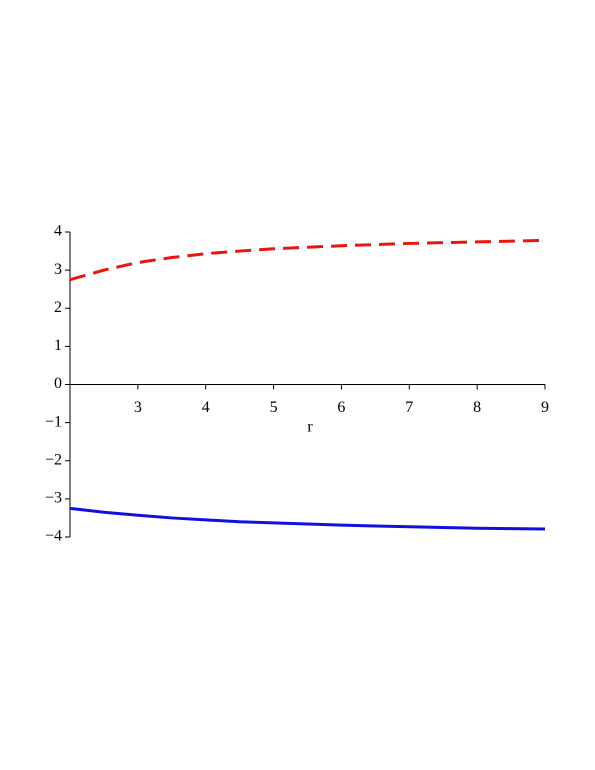 The width and height of the screenshot is (595, 770). What do you see at coordinates (274, 407) in the screenshot?
I see `x-tick-label: 5` at bounding box center [274, 407].